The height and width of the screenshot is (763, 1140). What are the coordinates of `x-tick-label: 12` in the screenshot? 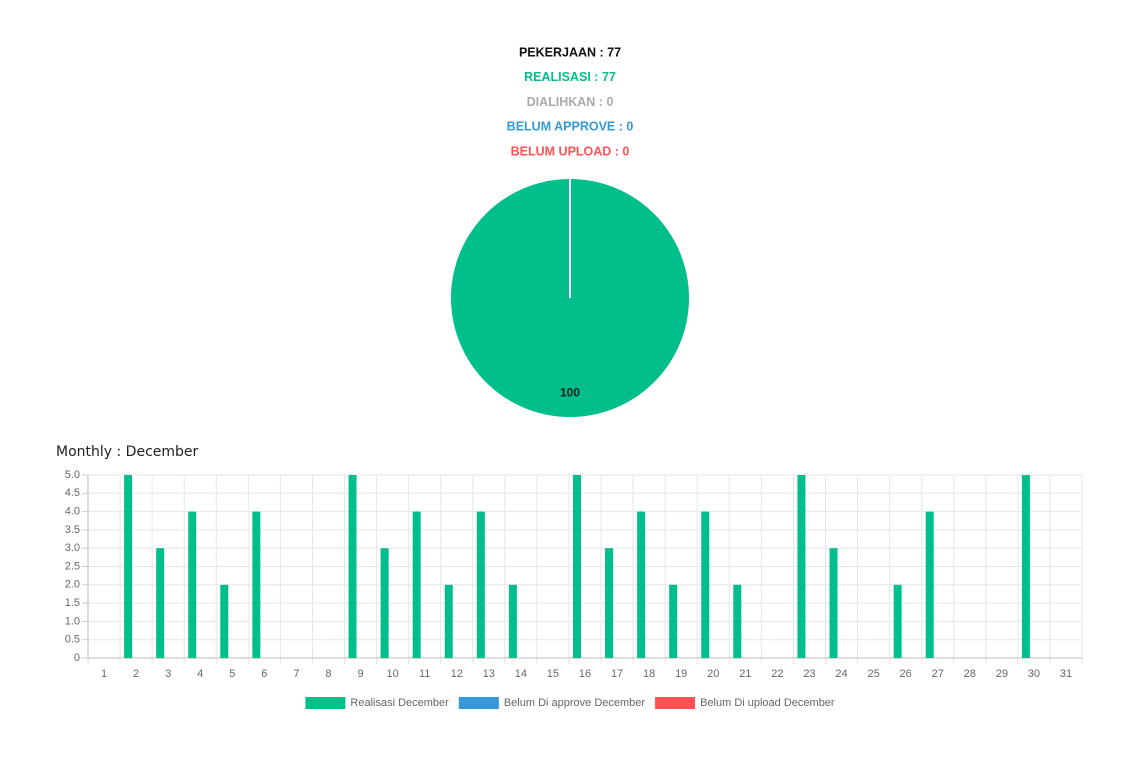 It's located at (457, 674).